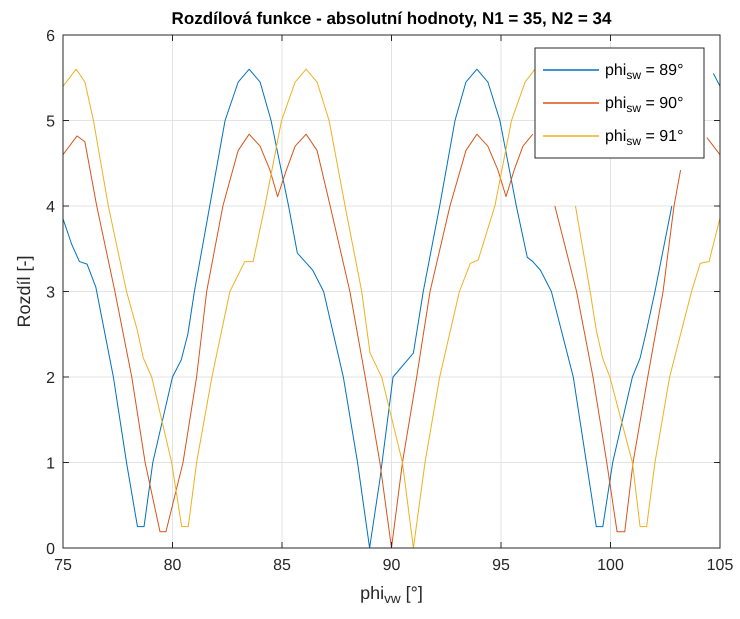 The width and height of the screenshot is (740, 619). Describe the element at coordinates (51, 207) in the screenshot. I see `y-tick-label: 4` at that location.